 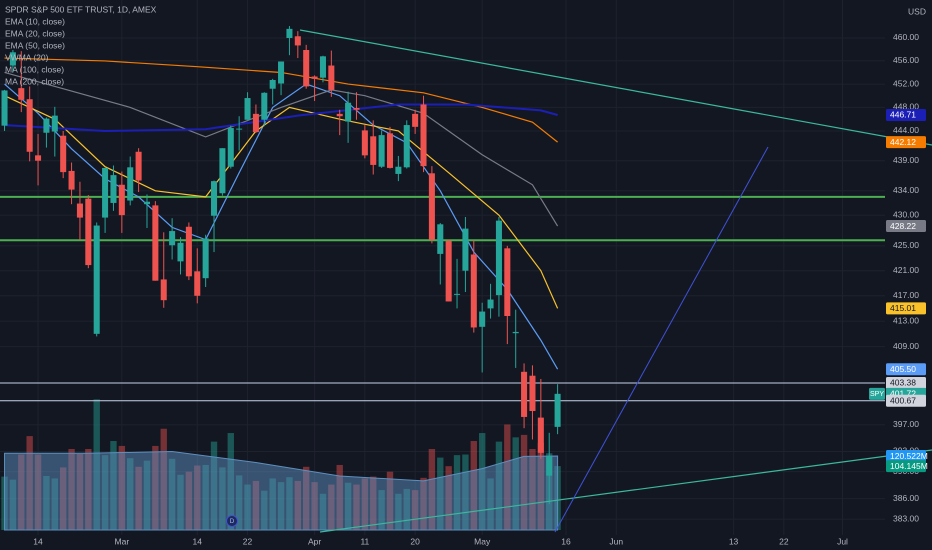 What do you see at coordinates (842, 541) in the screenshot?
I see `x-tick-label: Jul` at bounding box center [842, 541].